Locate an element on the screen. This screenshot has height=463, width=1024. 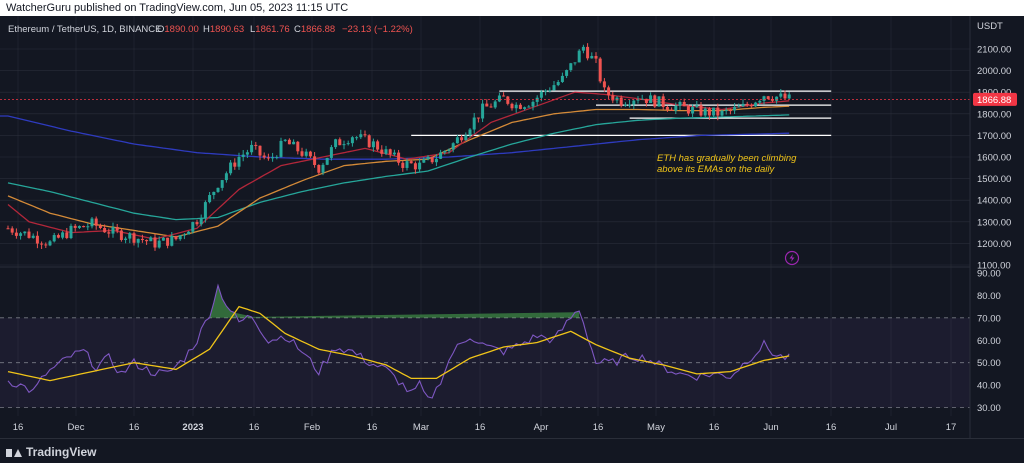
price-tick-label: 1200.00 is located at coordinates (994, 244).